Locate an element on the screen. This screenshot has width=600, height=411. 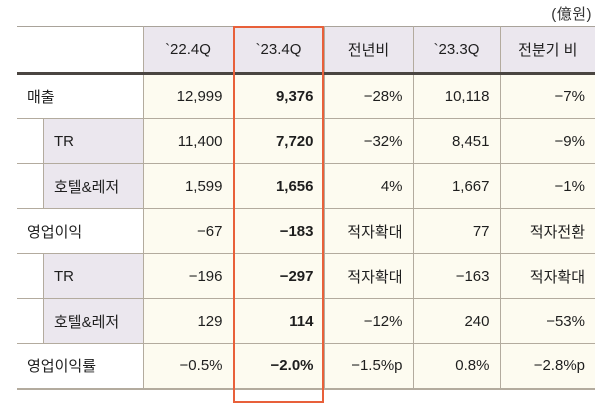
header-22-4q: `22.4Q is located at coordinates (188, 50).